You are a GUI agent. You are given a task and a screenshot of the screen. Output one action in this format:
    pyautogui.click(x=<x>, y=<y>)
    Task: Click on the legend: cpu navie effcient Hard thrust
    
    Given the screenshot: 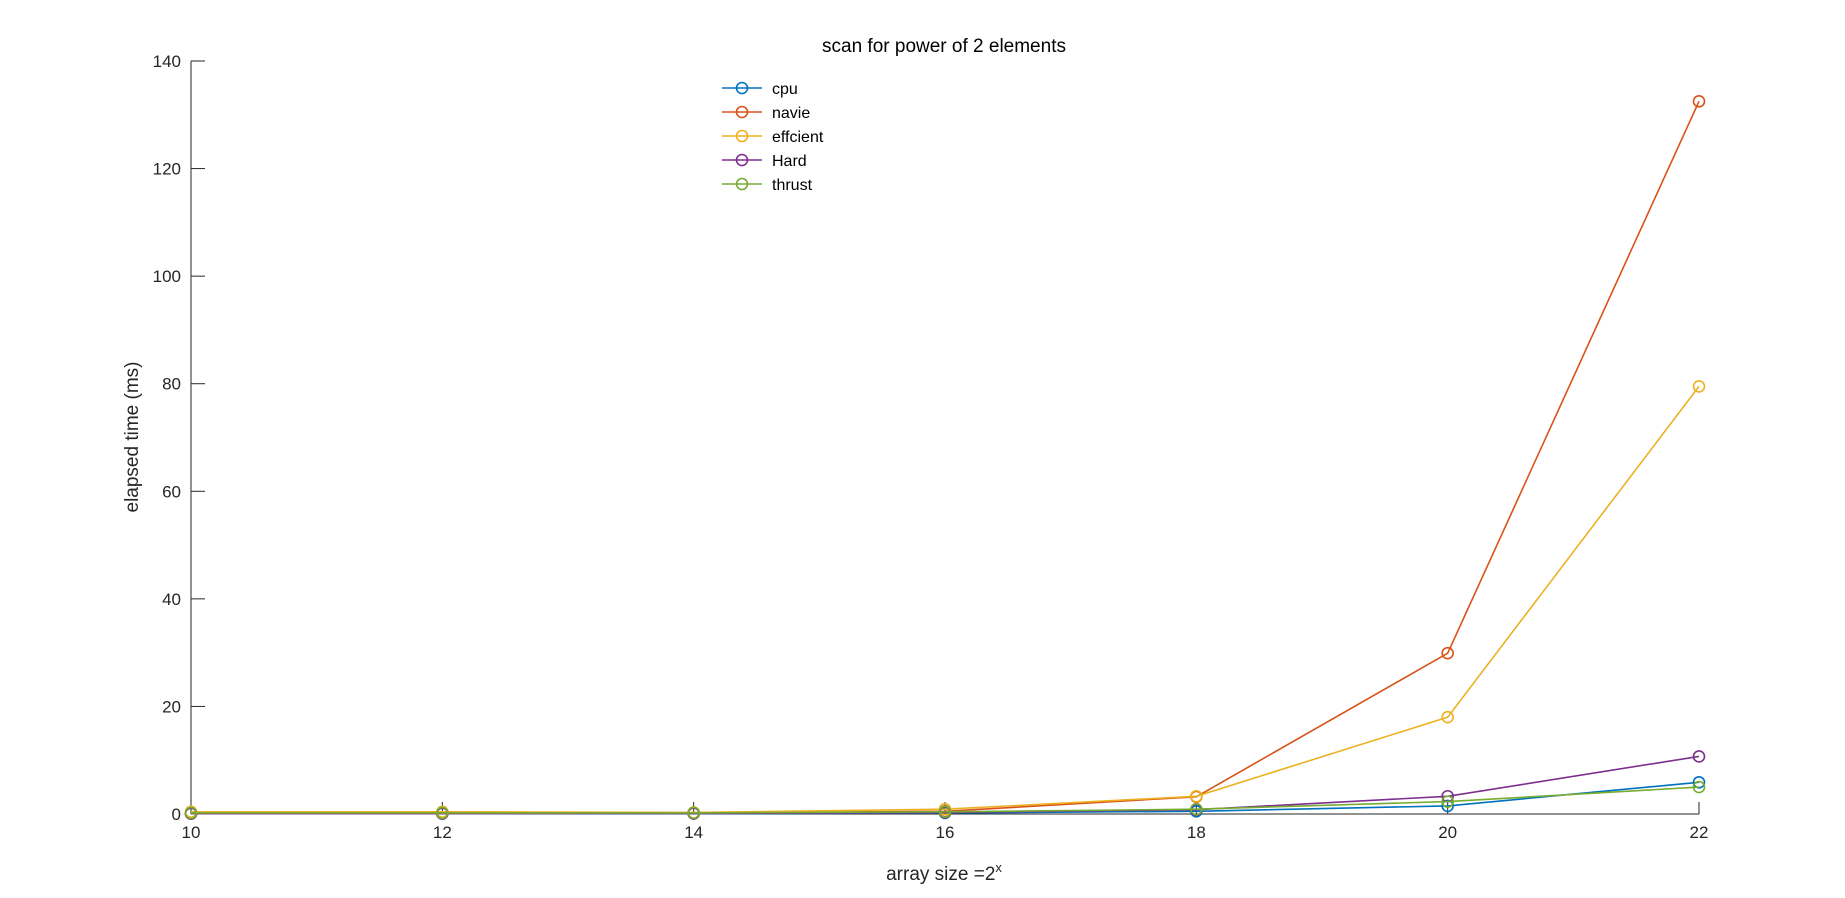 What is the action you would take?
    pyautogui.click(x=773, y=137)
    